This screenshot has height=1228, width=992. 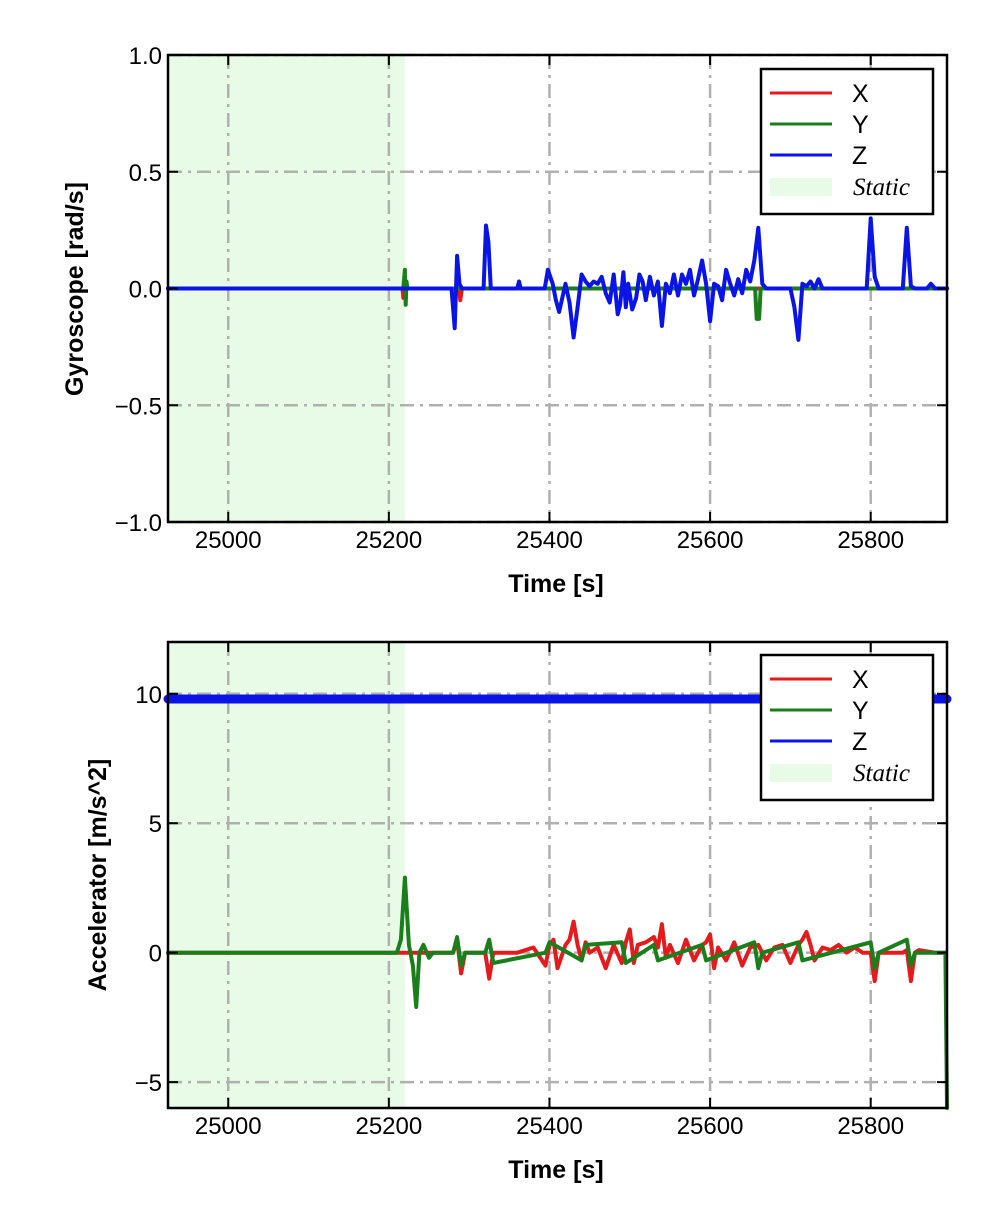 What do you see at coordinates (555, 1170) in the screenshot?
I see `accel-x-axis-label: Time [s]` at bounding box center [555, 1170].